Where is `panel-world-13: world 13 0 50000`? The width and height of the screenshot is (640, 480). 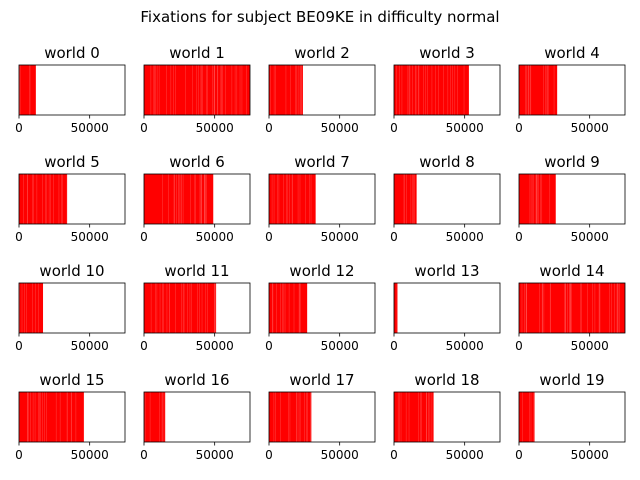 panel-world-13: world 13 0 50000 is located at coordinates (445, 307).